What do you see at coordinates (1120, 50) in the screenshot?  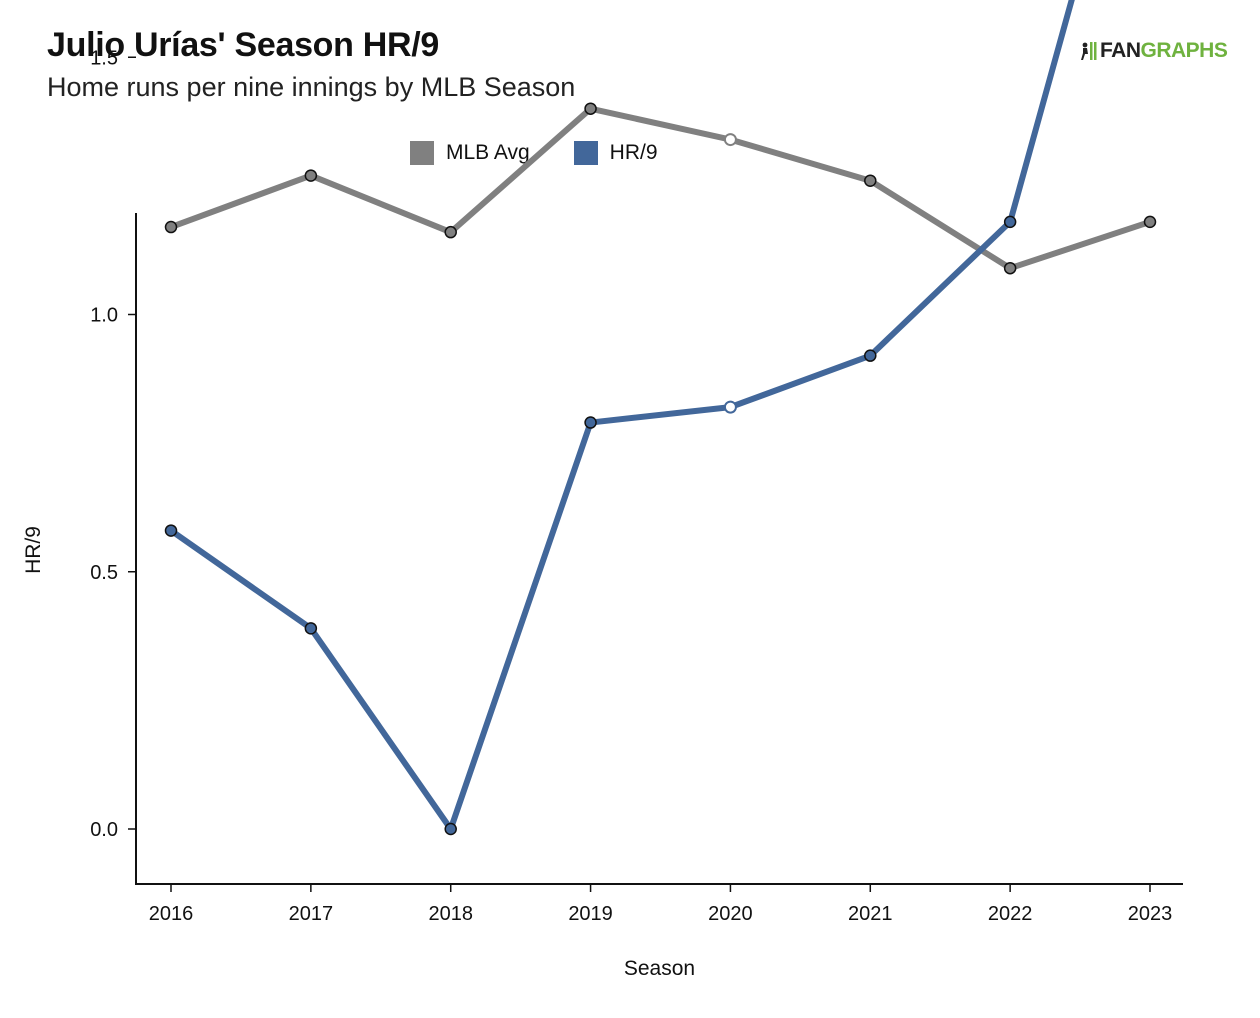 I see `logo-text-fan: FAN` at bounding box center [1120, 50].